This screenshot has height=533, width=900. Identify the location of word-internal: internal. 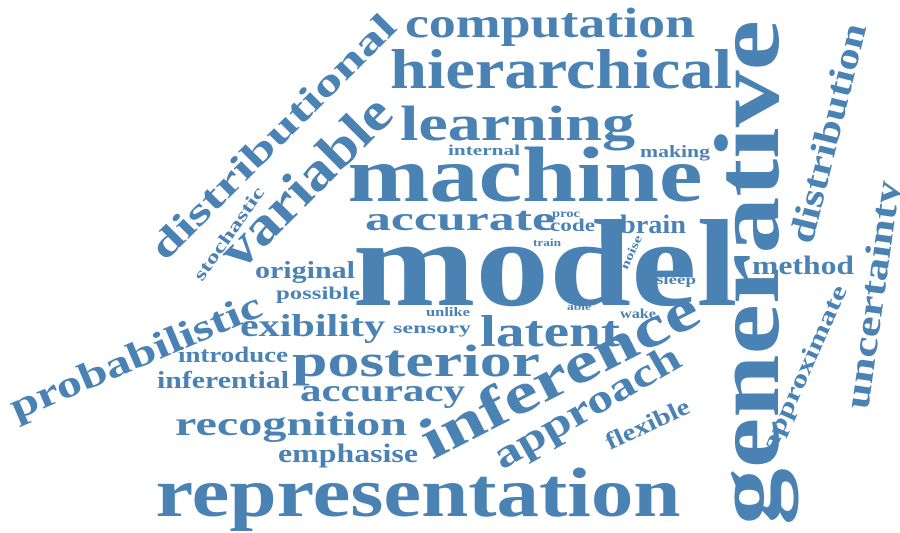
(484, 151).